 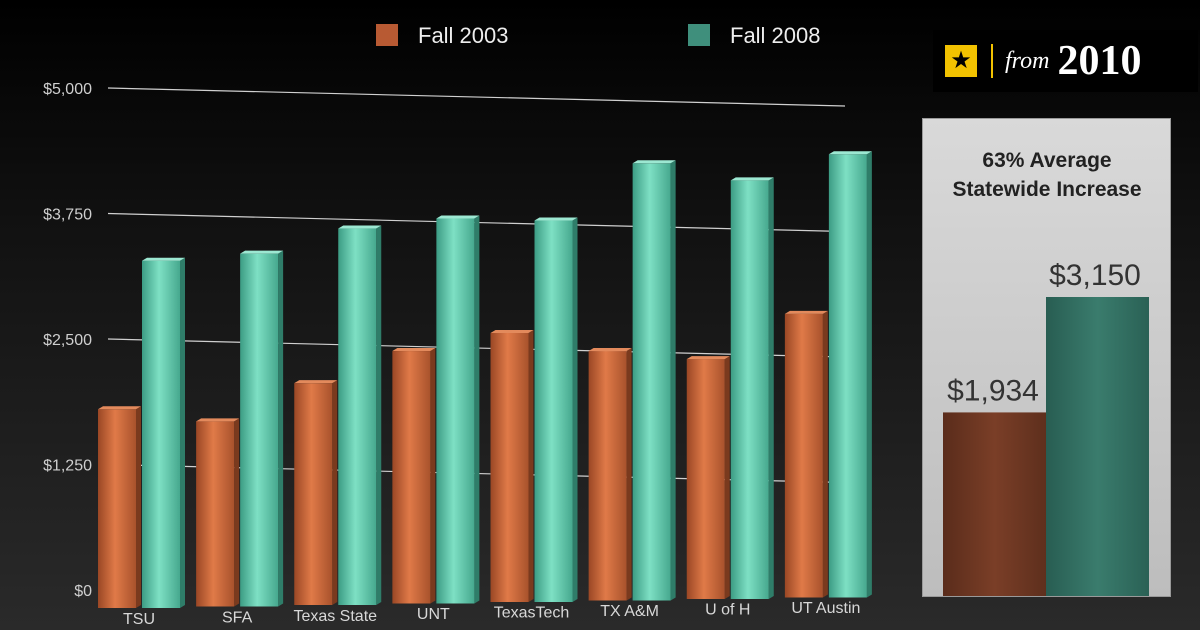 What do you see at coordinates (67, 215) in the screenshot?
I see `y-tick-label: $3,750` at bounding box center [67, 215].